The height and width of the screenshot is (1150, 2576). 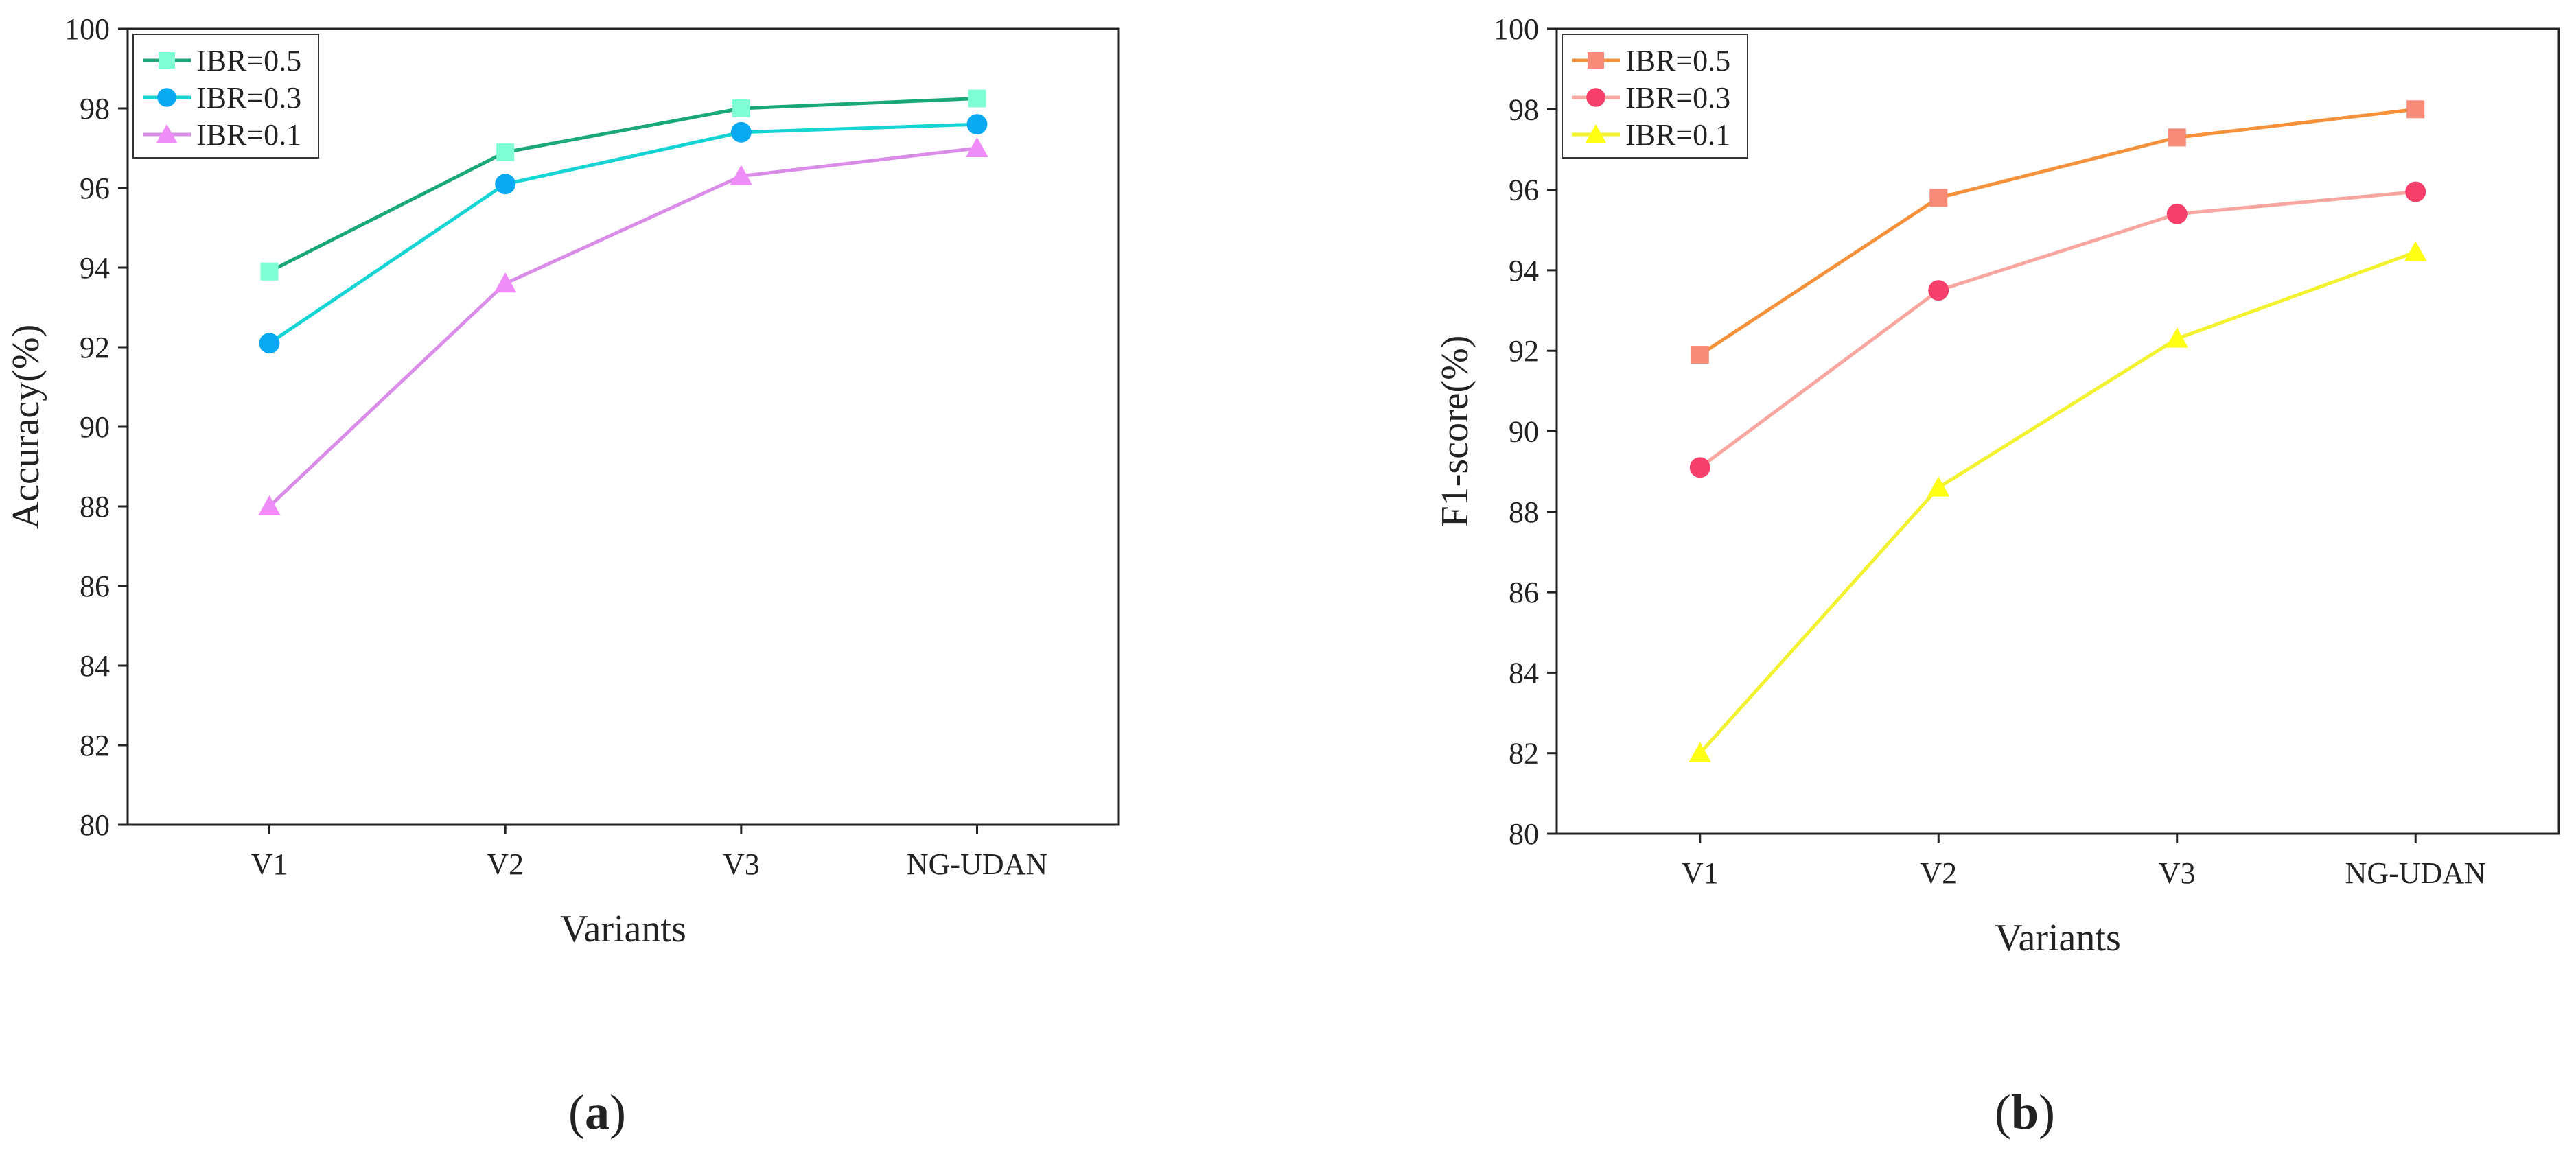 I want to click on y-axis-label: Accuracy(%), so click(x=26, y=427).